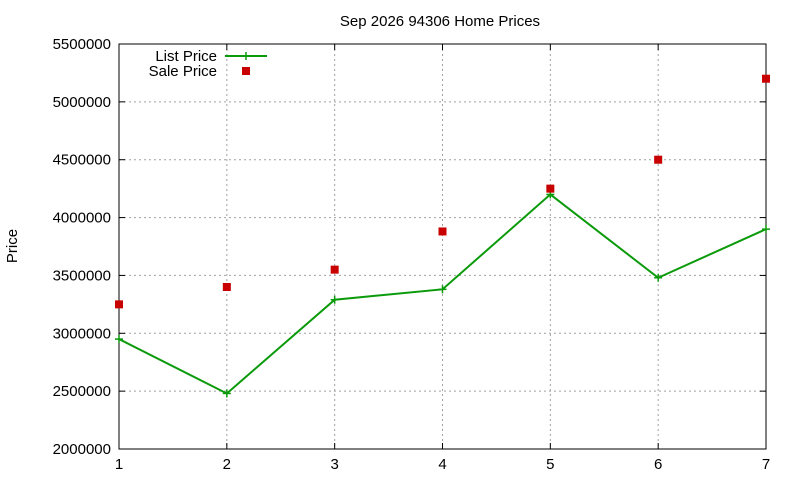 This screenshot has height=480, width=800. Describe the element at coordinates (82, 160) in the screenshot. I see `y-tick-label: 4500000` at that location.